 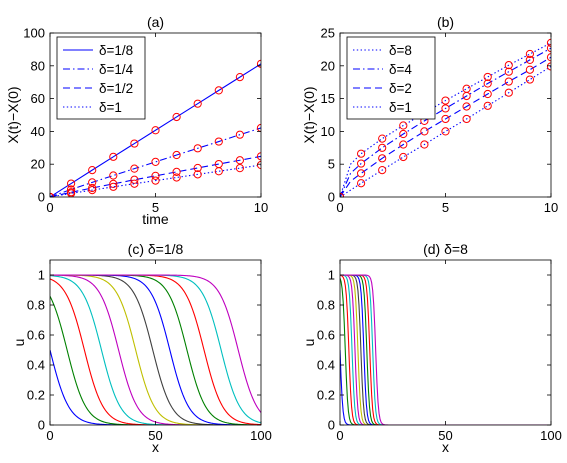 I want to click on y-axis-label: u, so click(x=19, y=343).